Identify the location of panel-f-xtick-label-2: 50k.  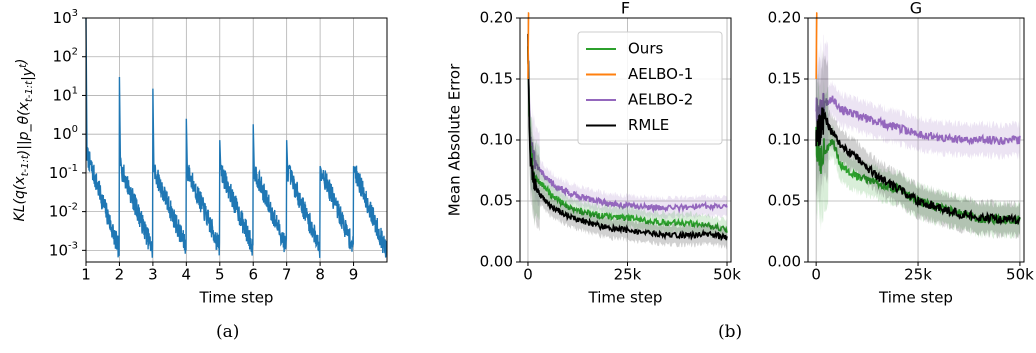
(727, 275).